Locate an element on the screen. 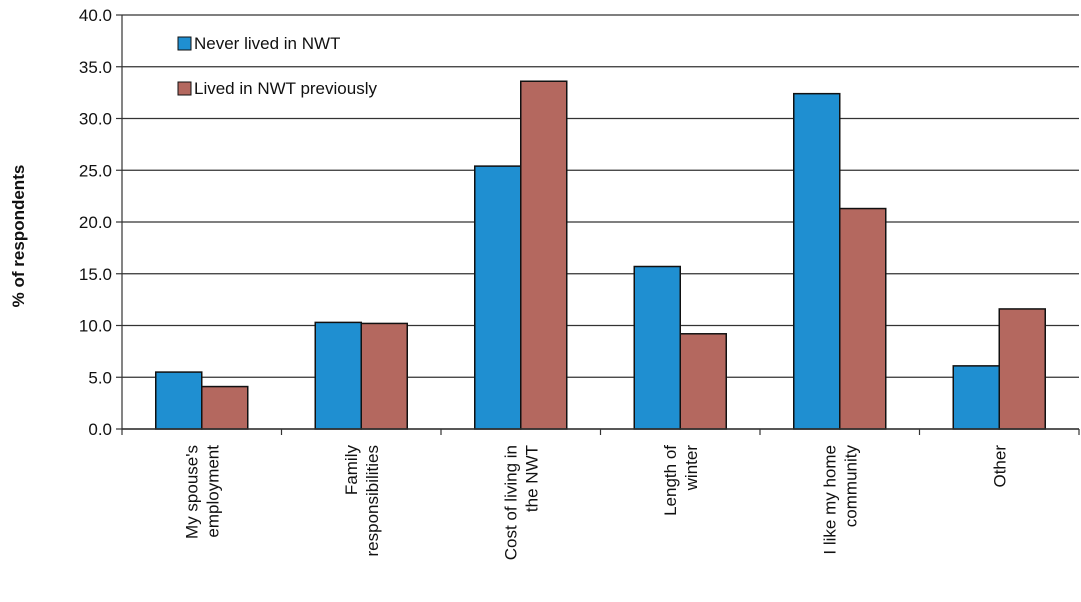 This screenshot has width=1081, height=602. x-category-label: responsibilities is located at coordinates (372, 501).